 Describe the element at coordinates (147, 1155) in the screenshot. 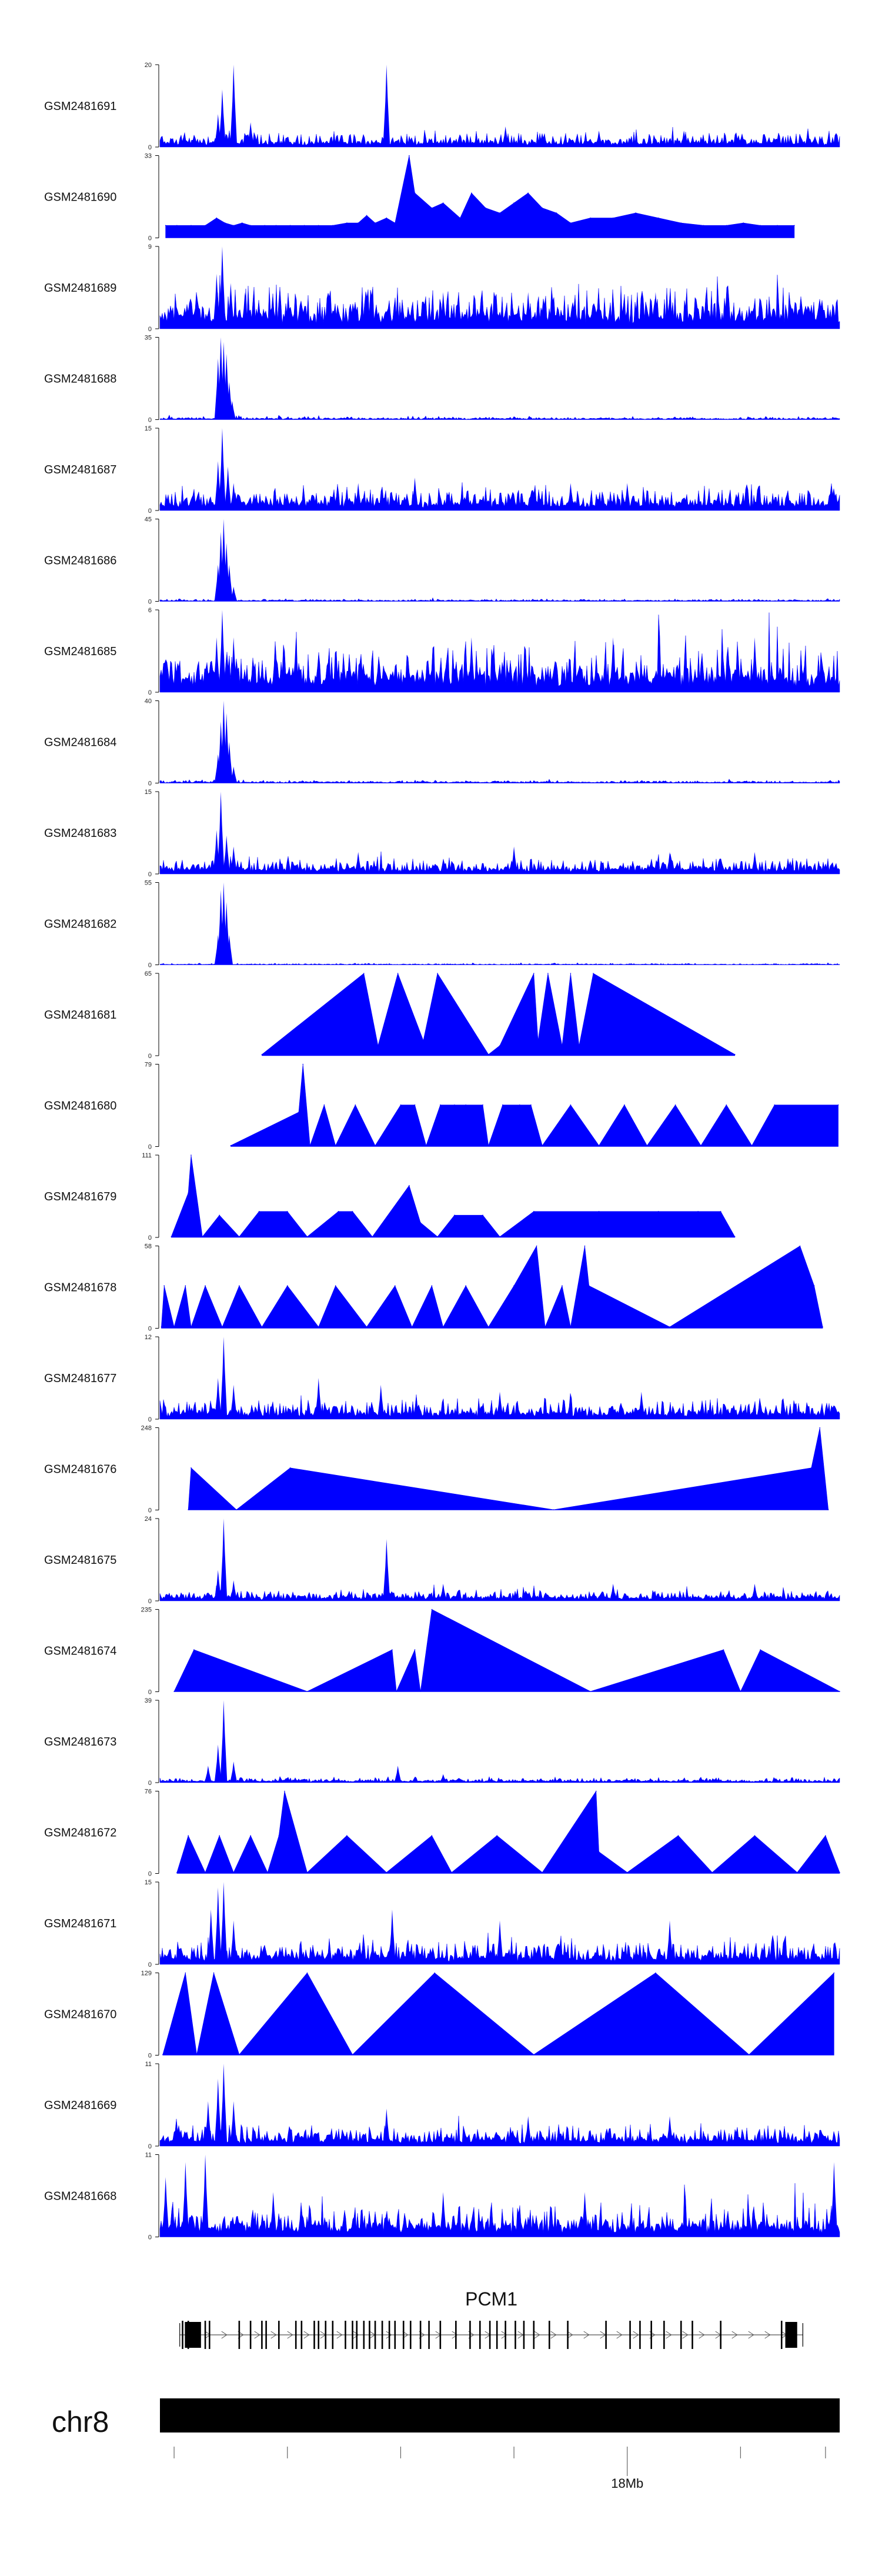

I see `y-tick-label-max: 111` at that location.